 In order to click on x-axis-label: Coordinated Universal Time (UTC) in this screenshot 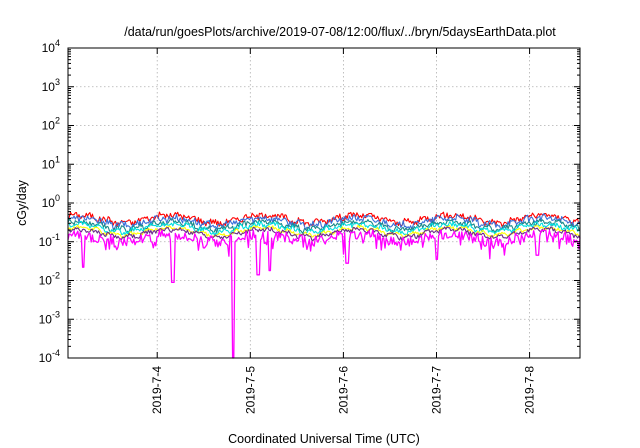, I will do `click(324, 439)`.